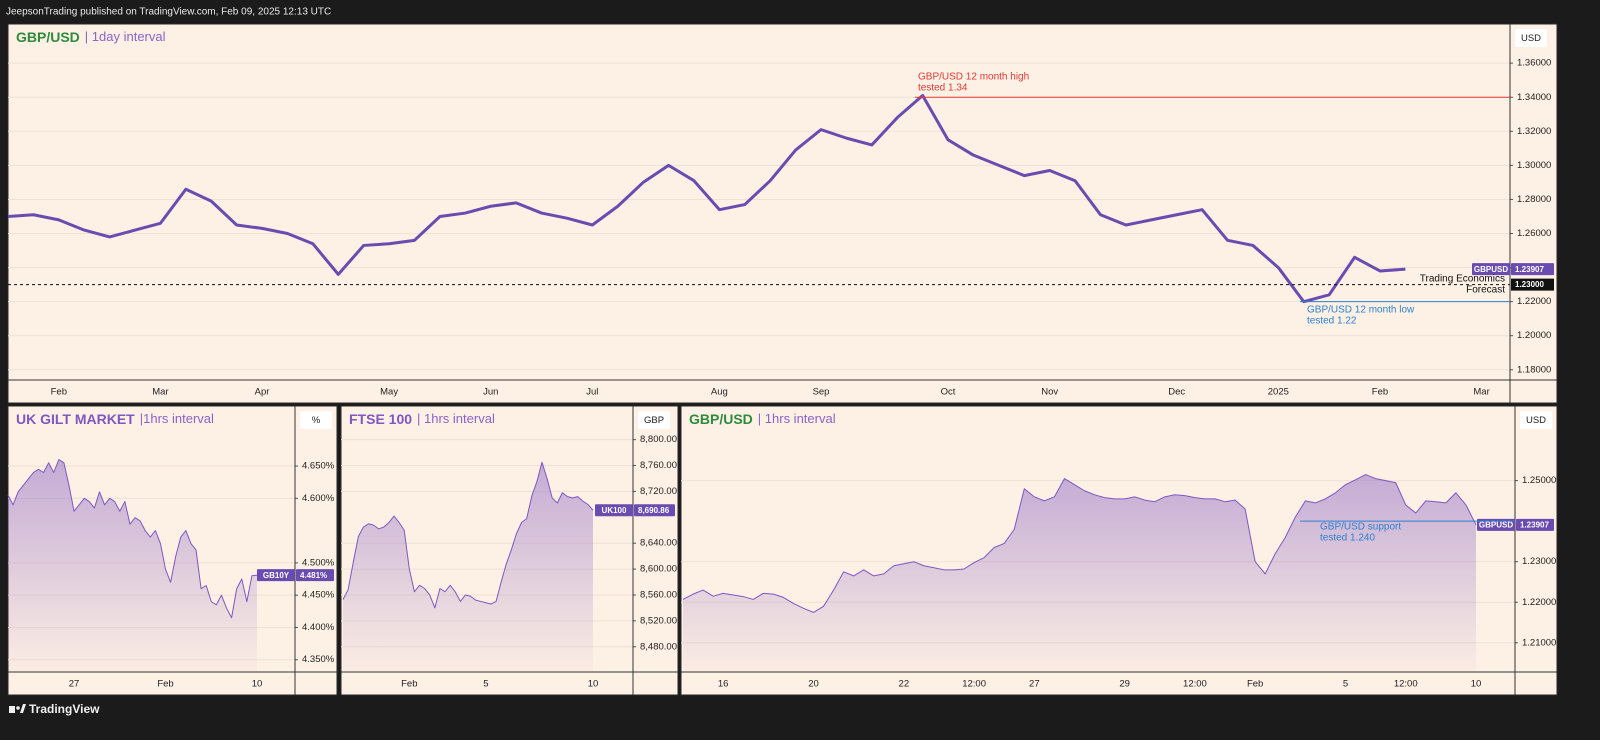 This screenshot has height=740, width=1600. What do you see at coordinates (75, 419) in the screenshot?
I see `chart-title: UK GILT MARKET` at bounding box center [75, 419].